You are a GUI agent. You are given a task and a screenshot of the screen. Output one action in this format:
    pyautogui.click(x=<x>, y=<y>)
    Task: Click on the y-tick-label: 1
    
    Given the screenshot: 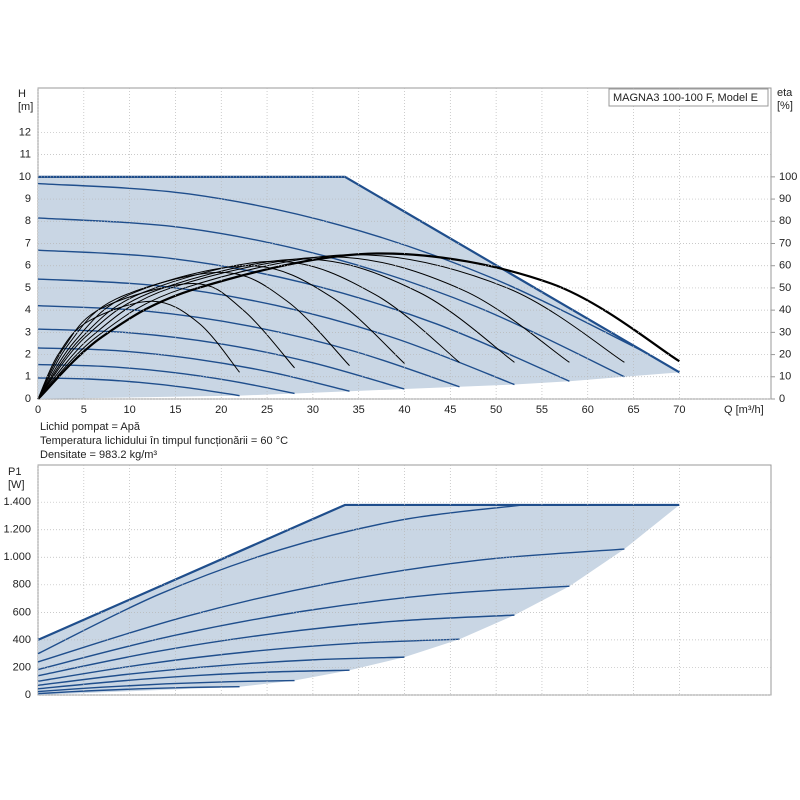 What is the action you would take?
    pyautogui.click(x=28, y=377)
    